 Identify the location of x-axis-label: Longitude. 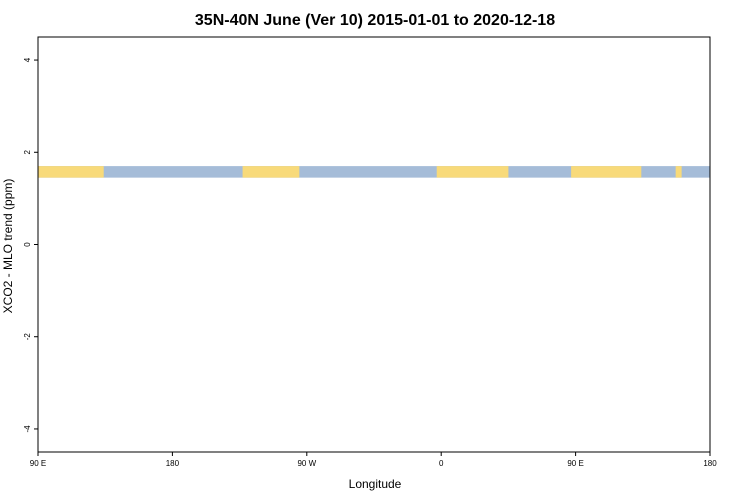
(375, 484).